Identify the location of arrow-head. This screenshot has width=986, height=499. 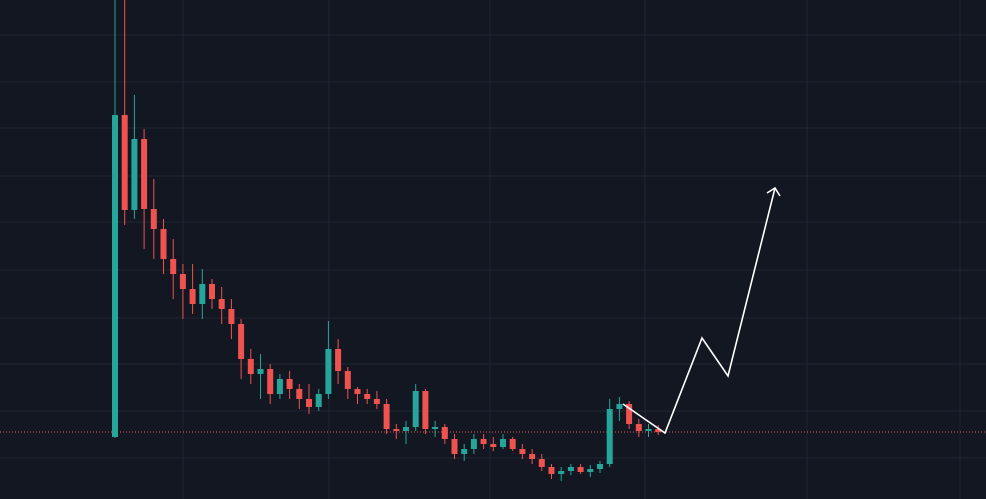
(773, 191).